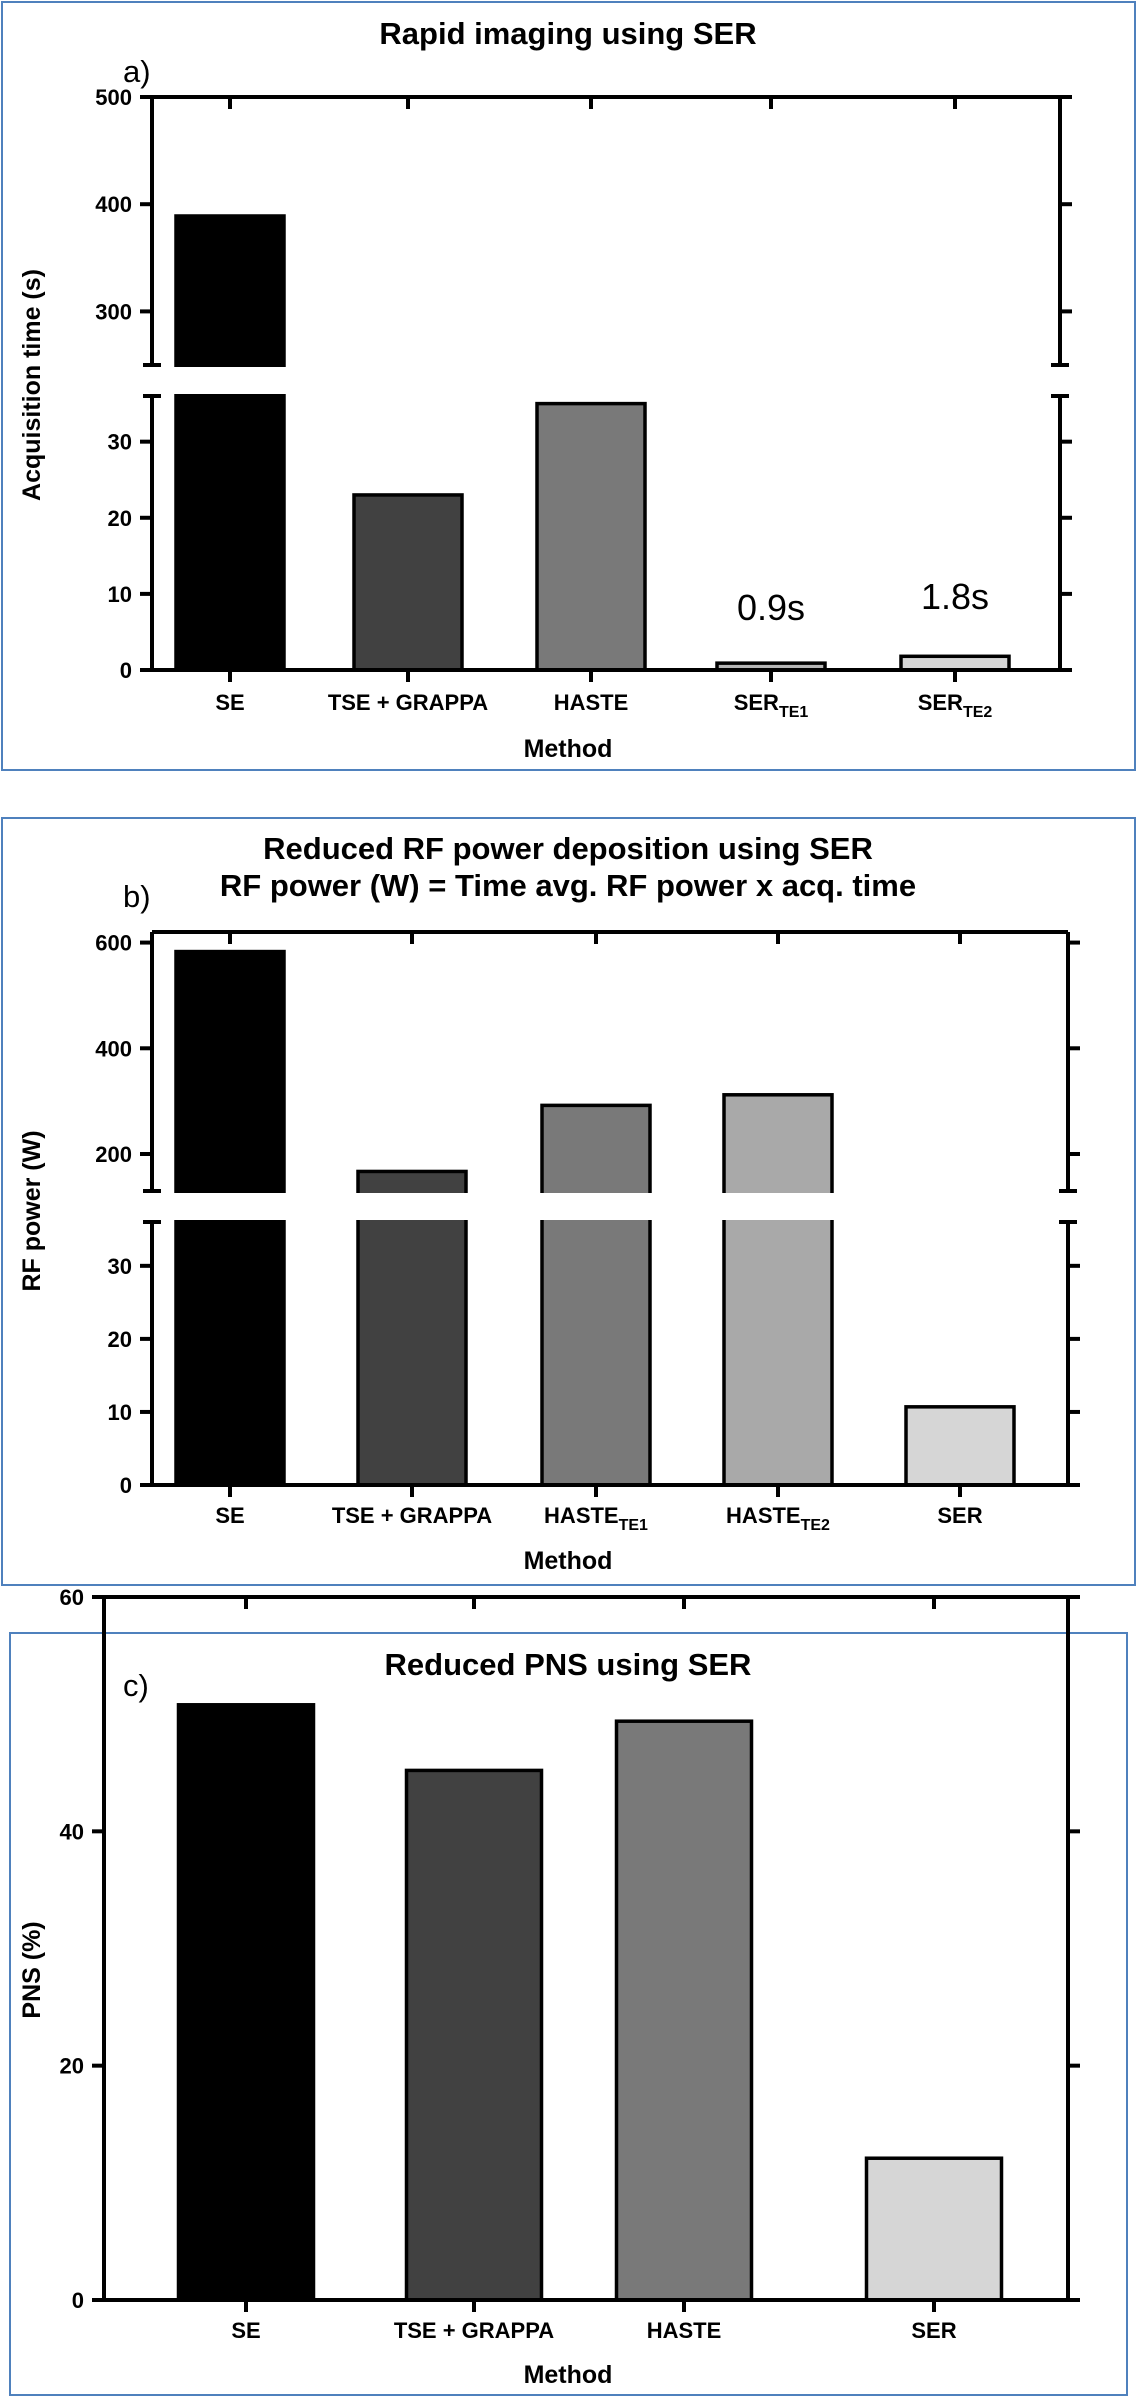  Describe the element at coordinates (977, 712) in the screenshot. I see `x-tick-label-5-subscript: TE2` at that location.